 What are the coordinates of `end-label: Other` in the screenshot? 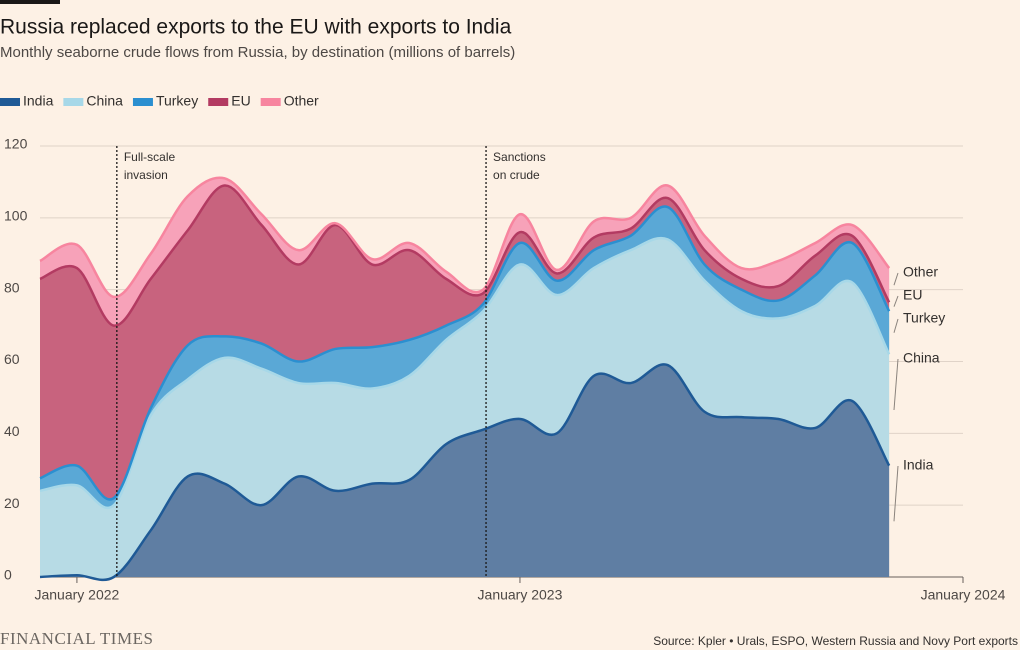 It's located at (920, 272).